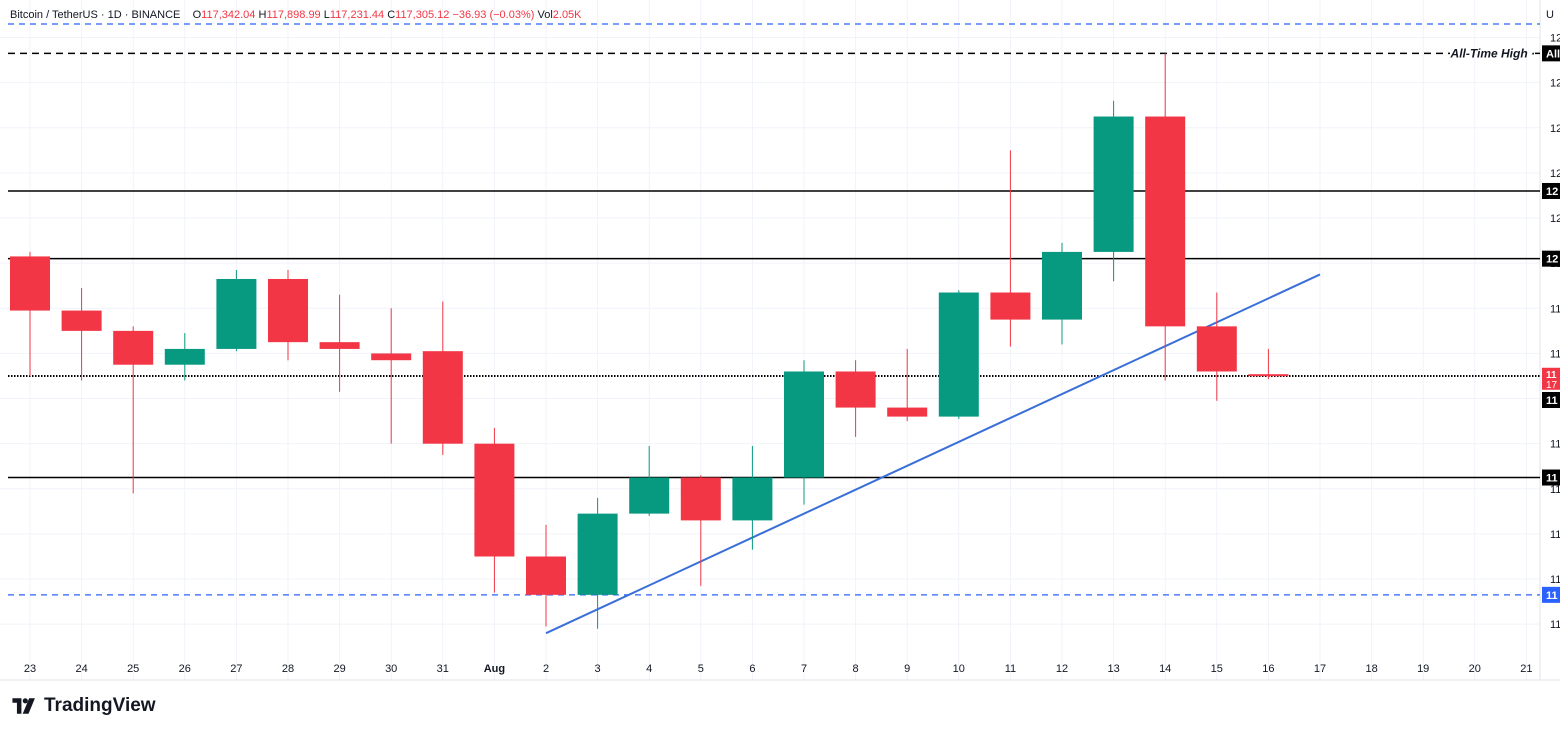 The height and width of the screenshot is (732, 1560). I want to click on time-tick-label: 26, so click(185, 669).